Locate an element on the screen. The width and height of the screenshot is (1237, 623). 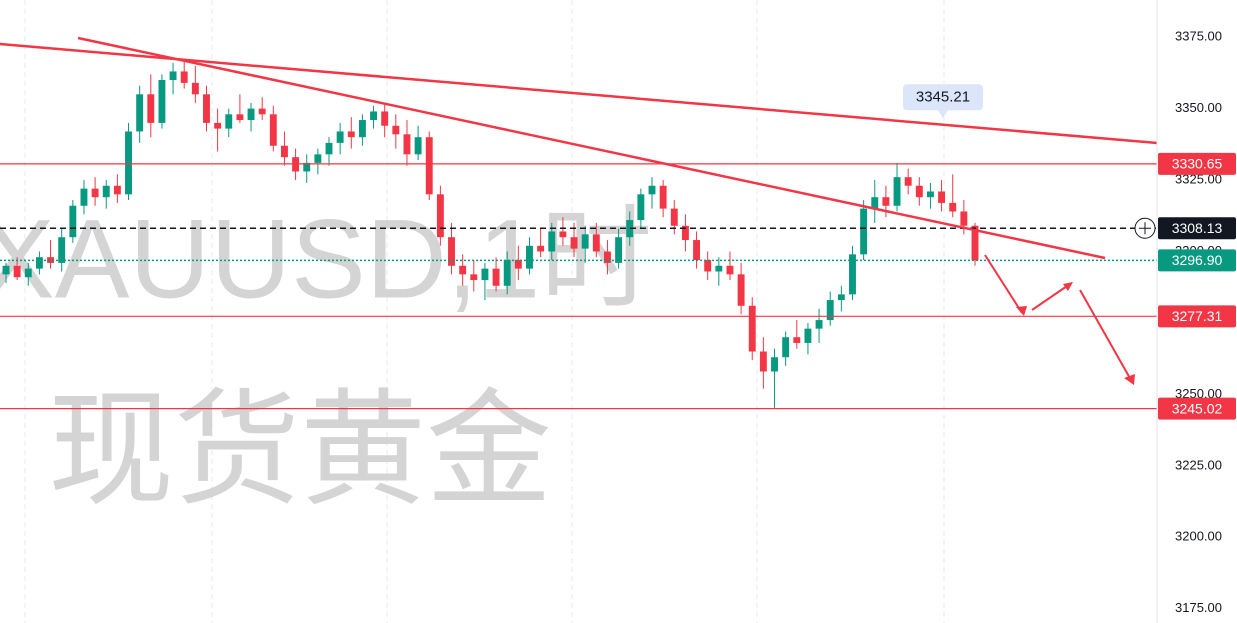
price-level-label: 3330.65 is located at coordinates (1197, 164).